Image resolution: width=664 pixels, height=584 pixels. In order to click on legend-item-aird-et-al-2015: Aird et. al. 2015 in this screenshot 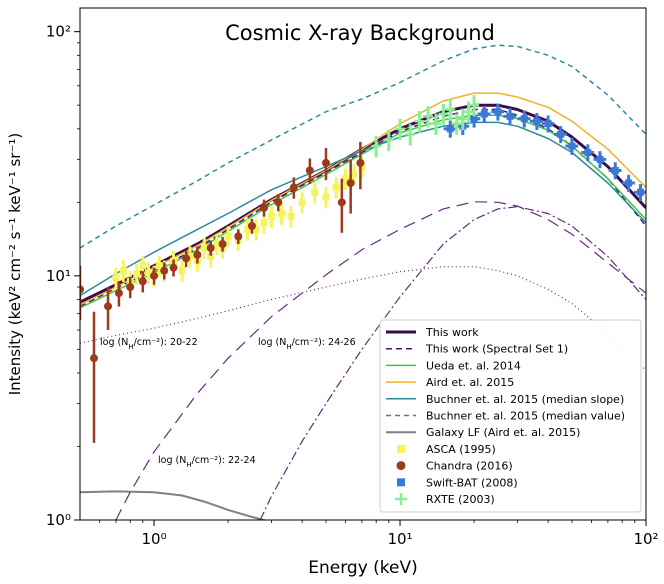, I will do `click(450, 382)`.